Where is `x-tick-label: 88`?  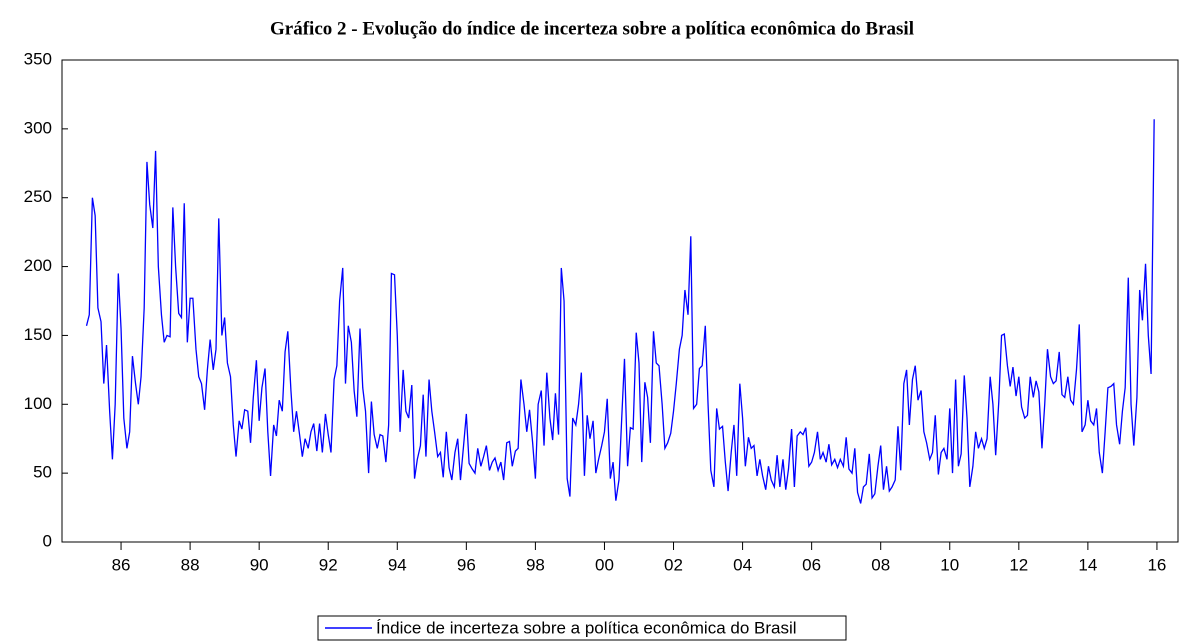
x-tick-label: 88 is located at coordinates (190, 564).